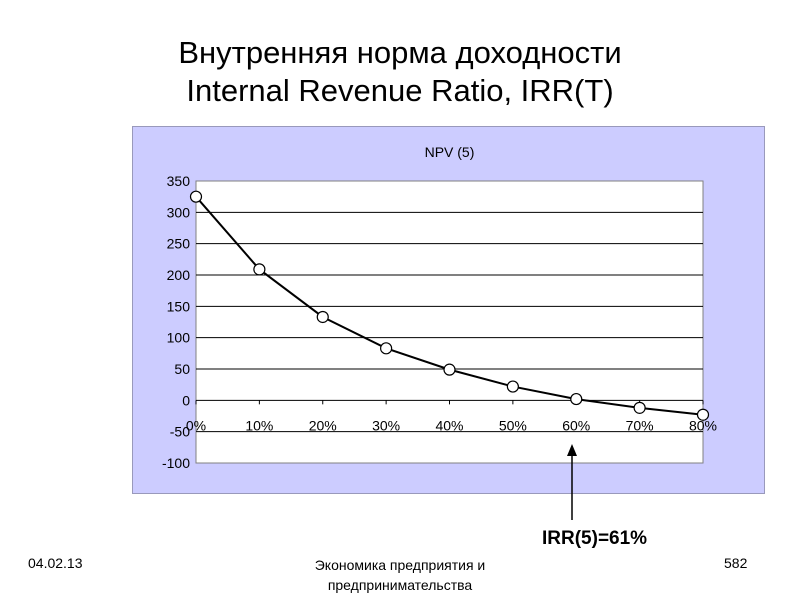  I want to click on slide-title-line-1: Внутренняя норма доходности, so click(400, 52).